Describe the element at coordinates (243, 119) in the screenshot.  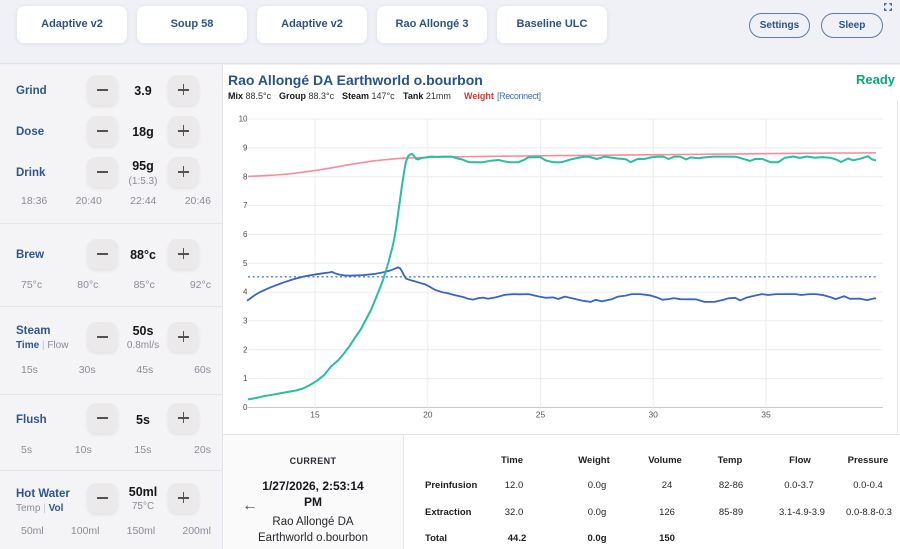
I see `svg-text: 10` at that location.